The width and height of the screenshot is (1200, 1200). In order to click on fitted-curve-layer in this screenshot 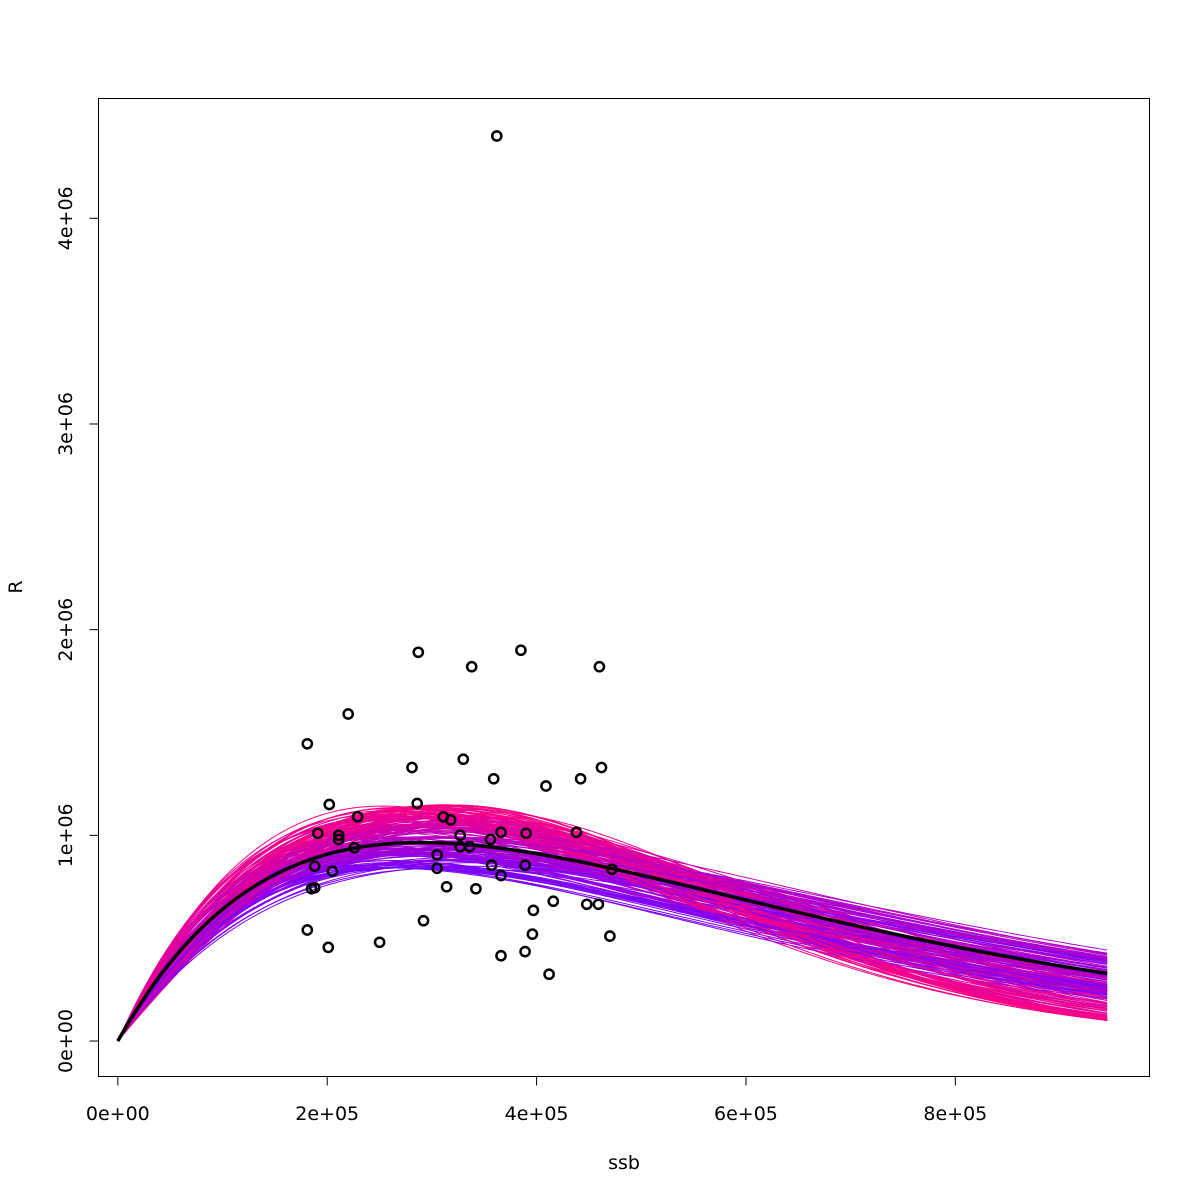, I will do `click(612, 941)`.